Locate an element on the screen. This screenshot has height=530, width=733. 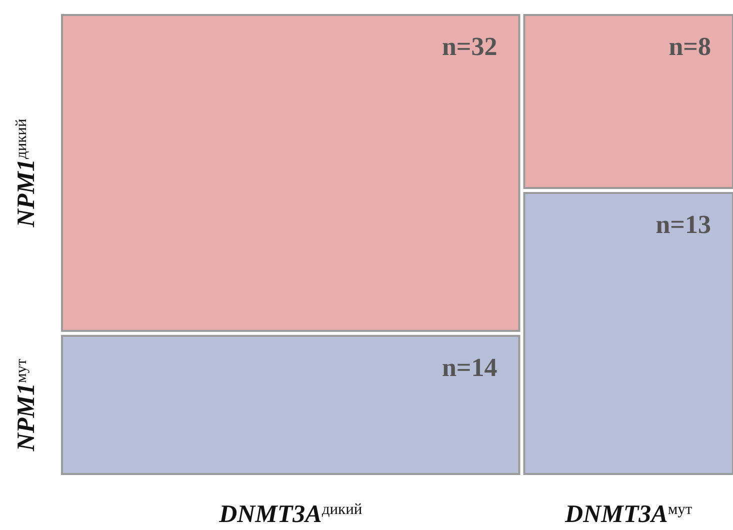
data-label: n=13 is located at coordinates (683, 224).